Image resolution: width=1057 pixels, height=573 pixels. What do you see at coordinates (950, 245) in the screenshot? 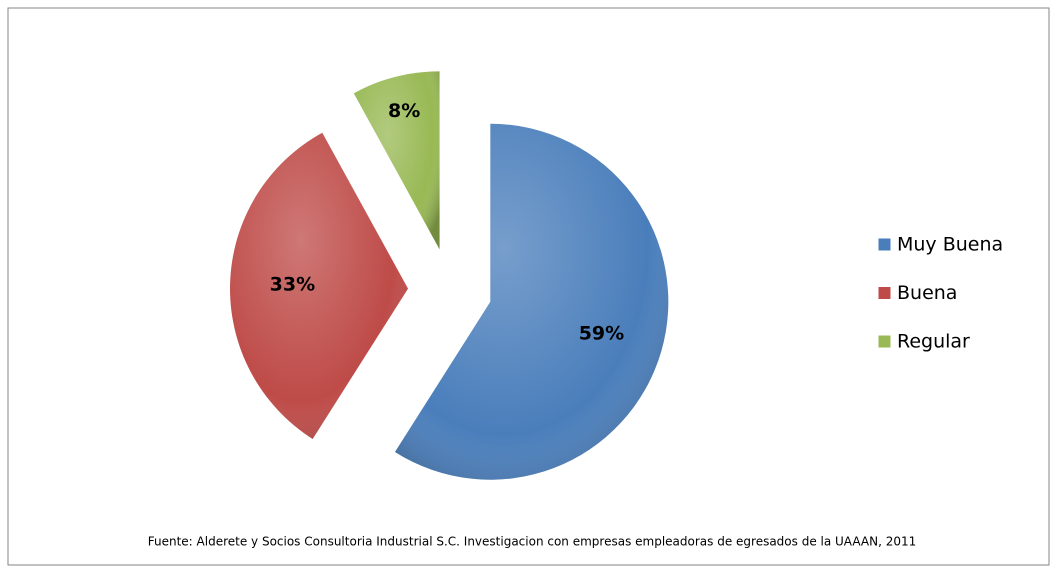
I see `legend-label: Muy Buena` at bounding box center [950, 245].